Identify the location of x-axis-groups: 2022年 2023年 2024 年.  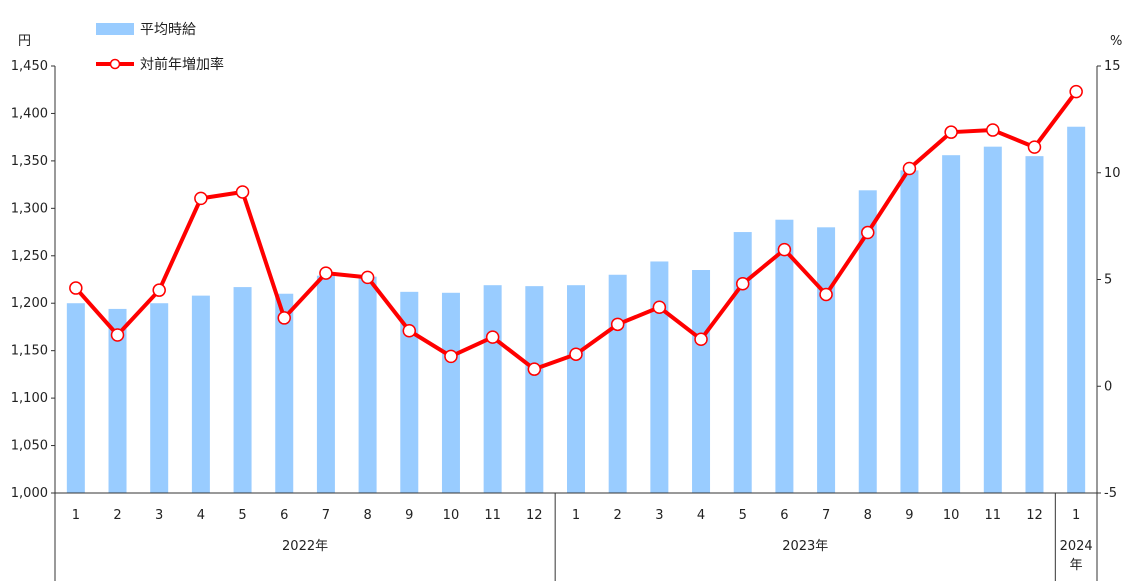
(576, 537).